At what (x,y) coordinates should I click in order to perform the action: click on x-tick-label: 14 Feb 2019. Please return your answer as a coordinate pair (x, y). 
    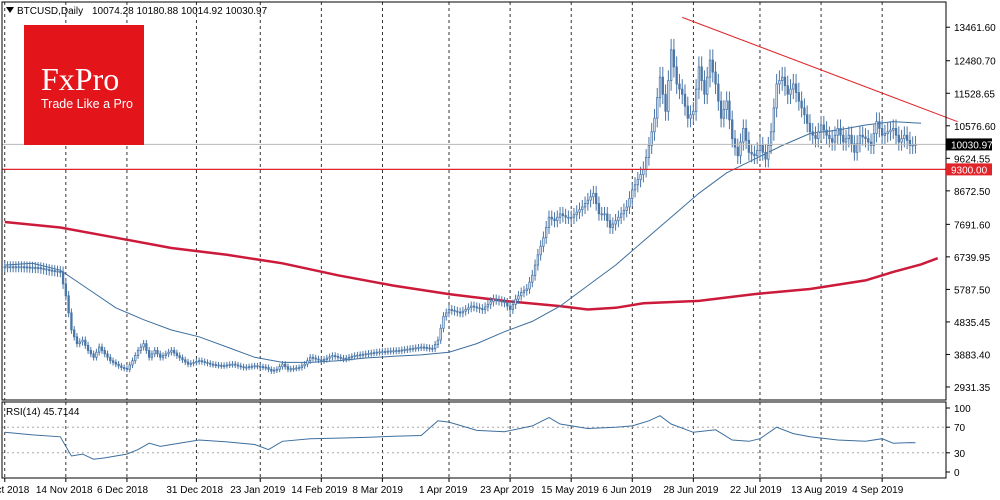
    Looking at the image, I should click on (319, 490).